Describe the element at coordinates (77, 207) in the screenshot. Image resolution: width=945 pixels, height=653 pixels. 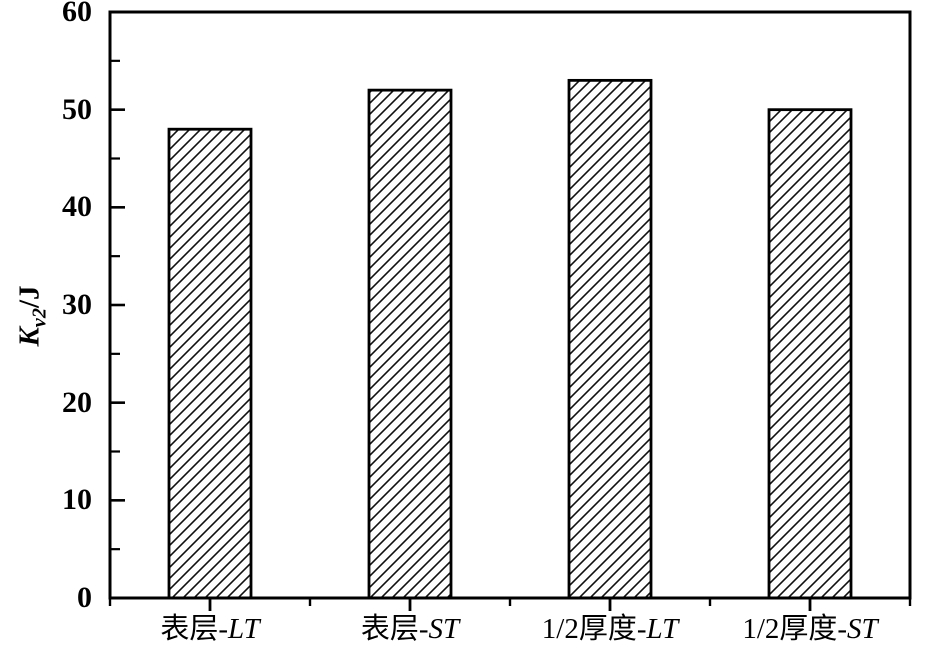
I see `y-tick-label-40: 40` at that location.